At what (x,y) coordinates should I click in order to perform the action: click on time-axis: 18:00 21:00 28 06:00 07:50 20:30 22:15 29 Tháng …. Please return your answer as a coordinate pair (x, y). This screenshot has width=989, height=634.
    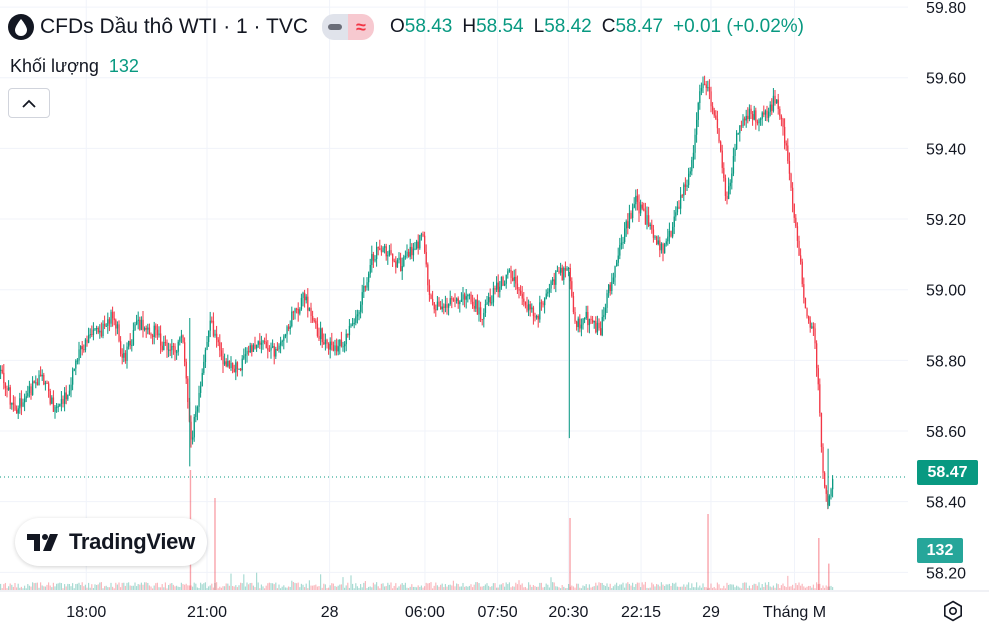
    Looking at the image, I should click on (494, 605).